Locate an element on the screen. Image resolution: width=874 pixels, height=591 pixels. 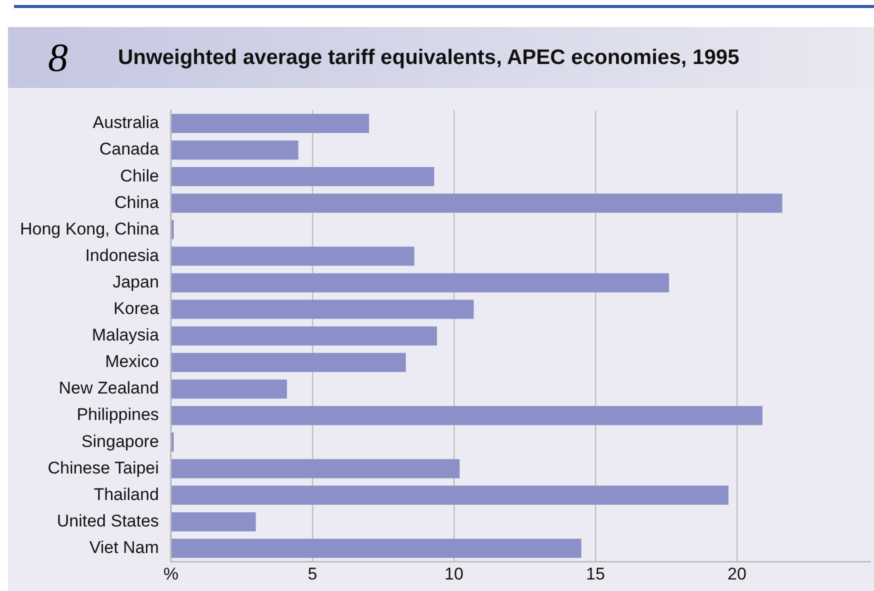
y-tick-label: Viet Nam is located at coordinates (124, 548).